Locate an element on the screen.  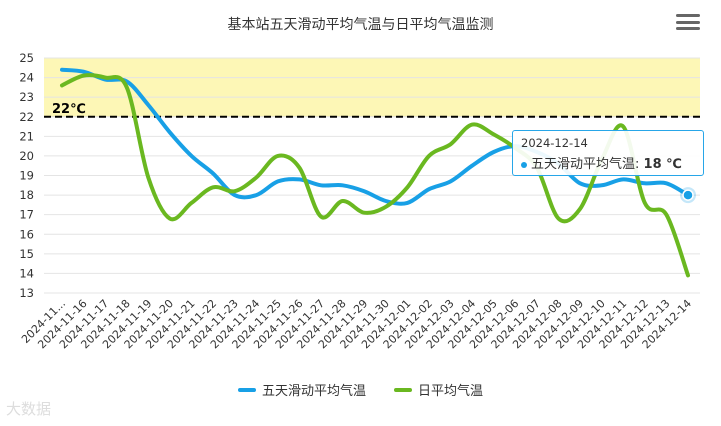
tooltip-date: 2024-12-14 is located at coordinates (554, 143).